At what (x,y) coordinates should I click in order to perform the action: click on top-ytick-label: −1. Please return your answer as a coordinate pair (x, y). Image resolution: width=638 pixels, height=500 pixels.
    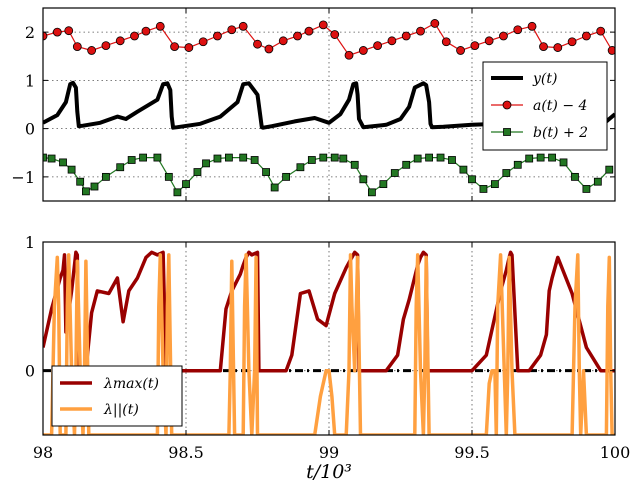
    Looking at the image, I should click on (23, 177).